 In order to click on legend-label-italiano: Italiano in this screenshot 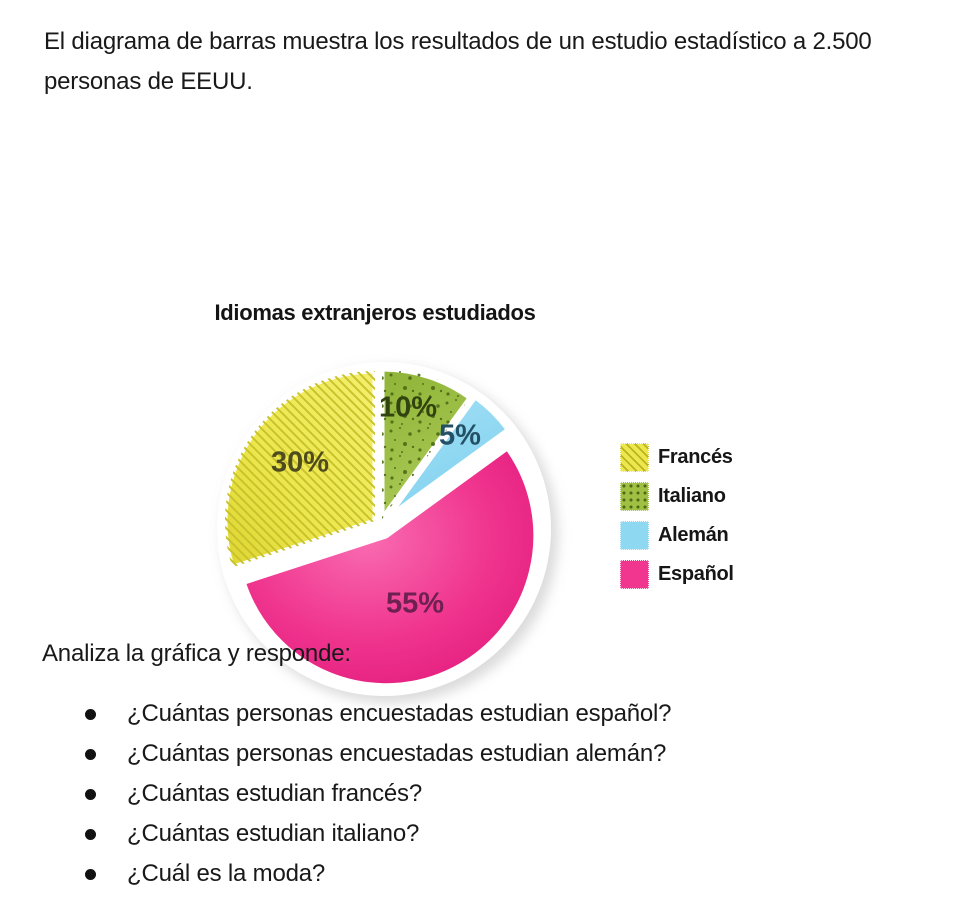, I will do `click(692, 496)`.